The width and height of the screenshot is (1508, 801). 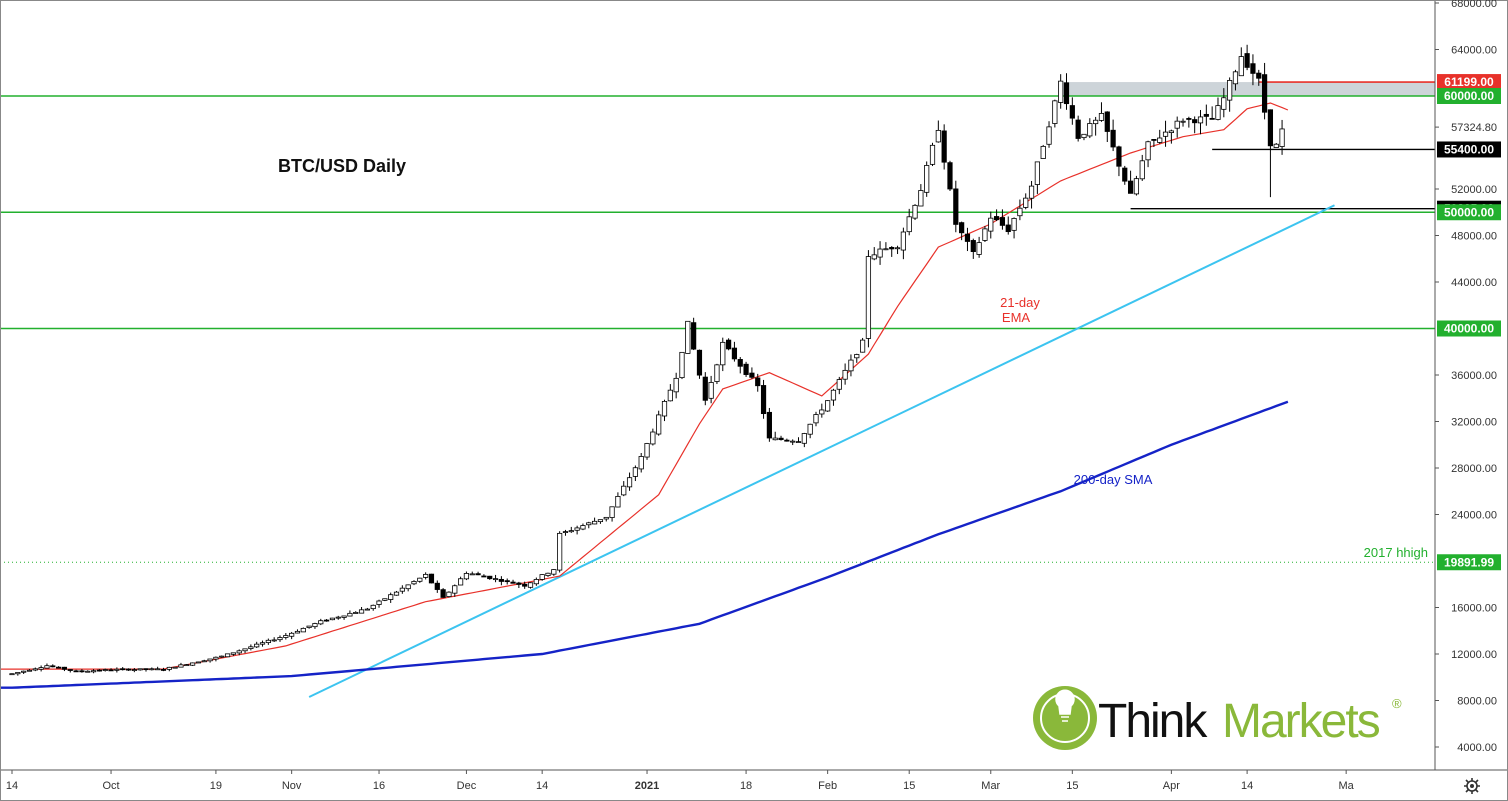 I want to click on y-tick-label: 16000.00, so click(x=1474, y=609).